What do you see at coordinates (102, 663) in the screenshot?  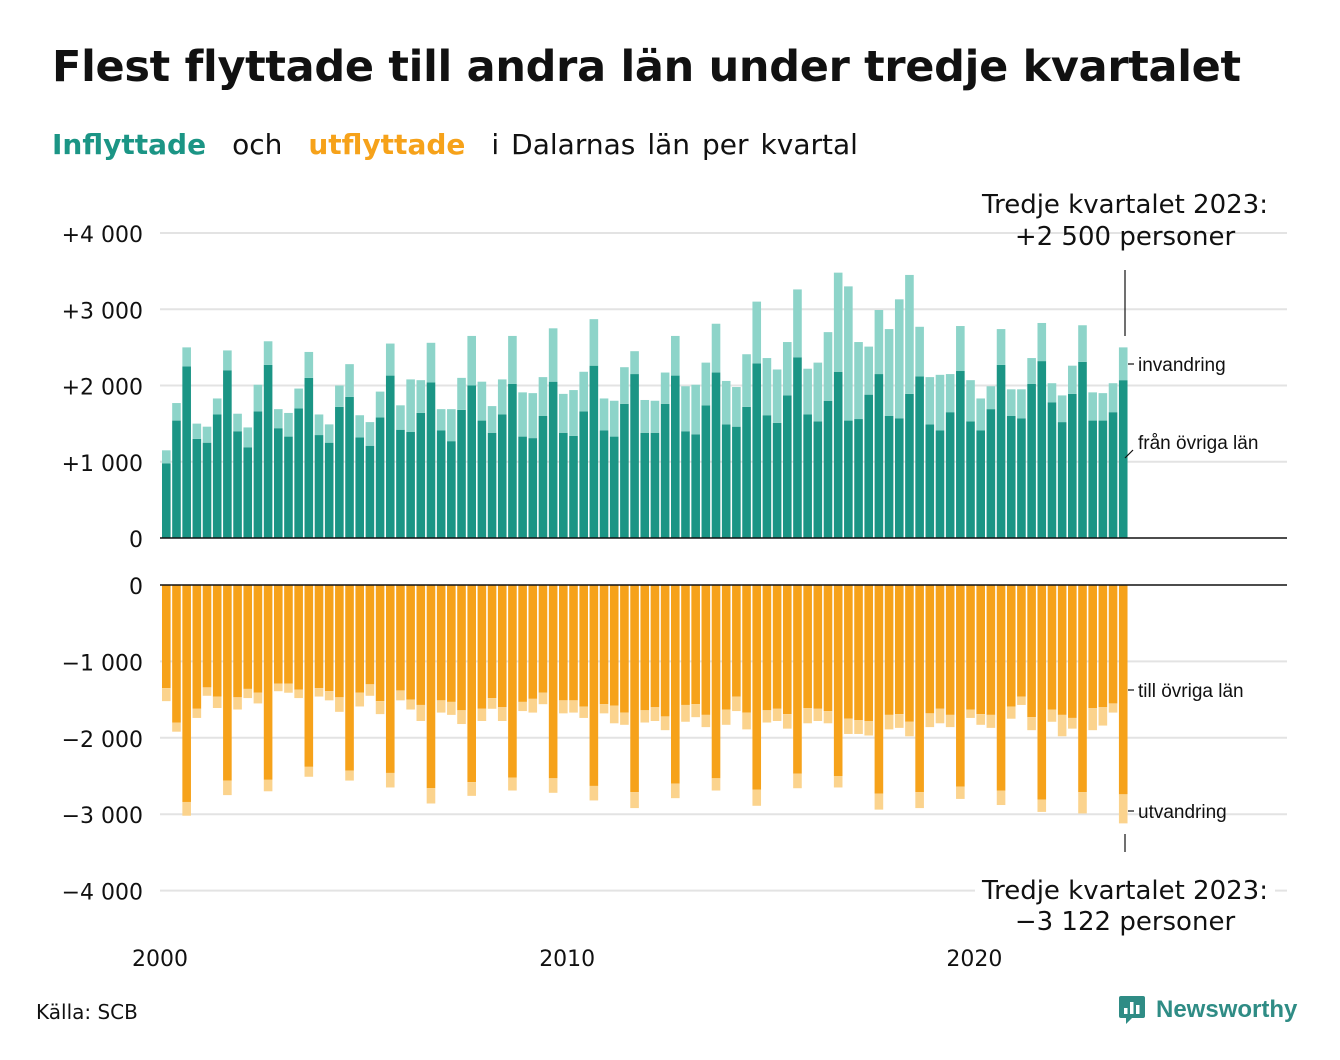 I see `y-tick-label: −1 000` at bounding box center [102, 663].